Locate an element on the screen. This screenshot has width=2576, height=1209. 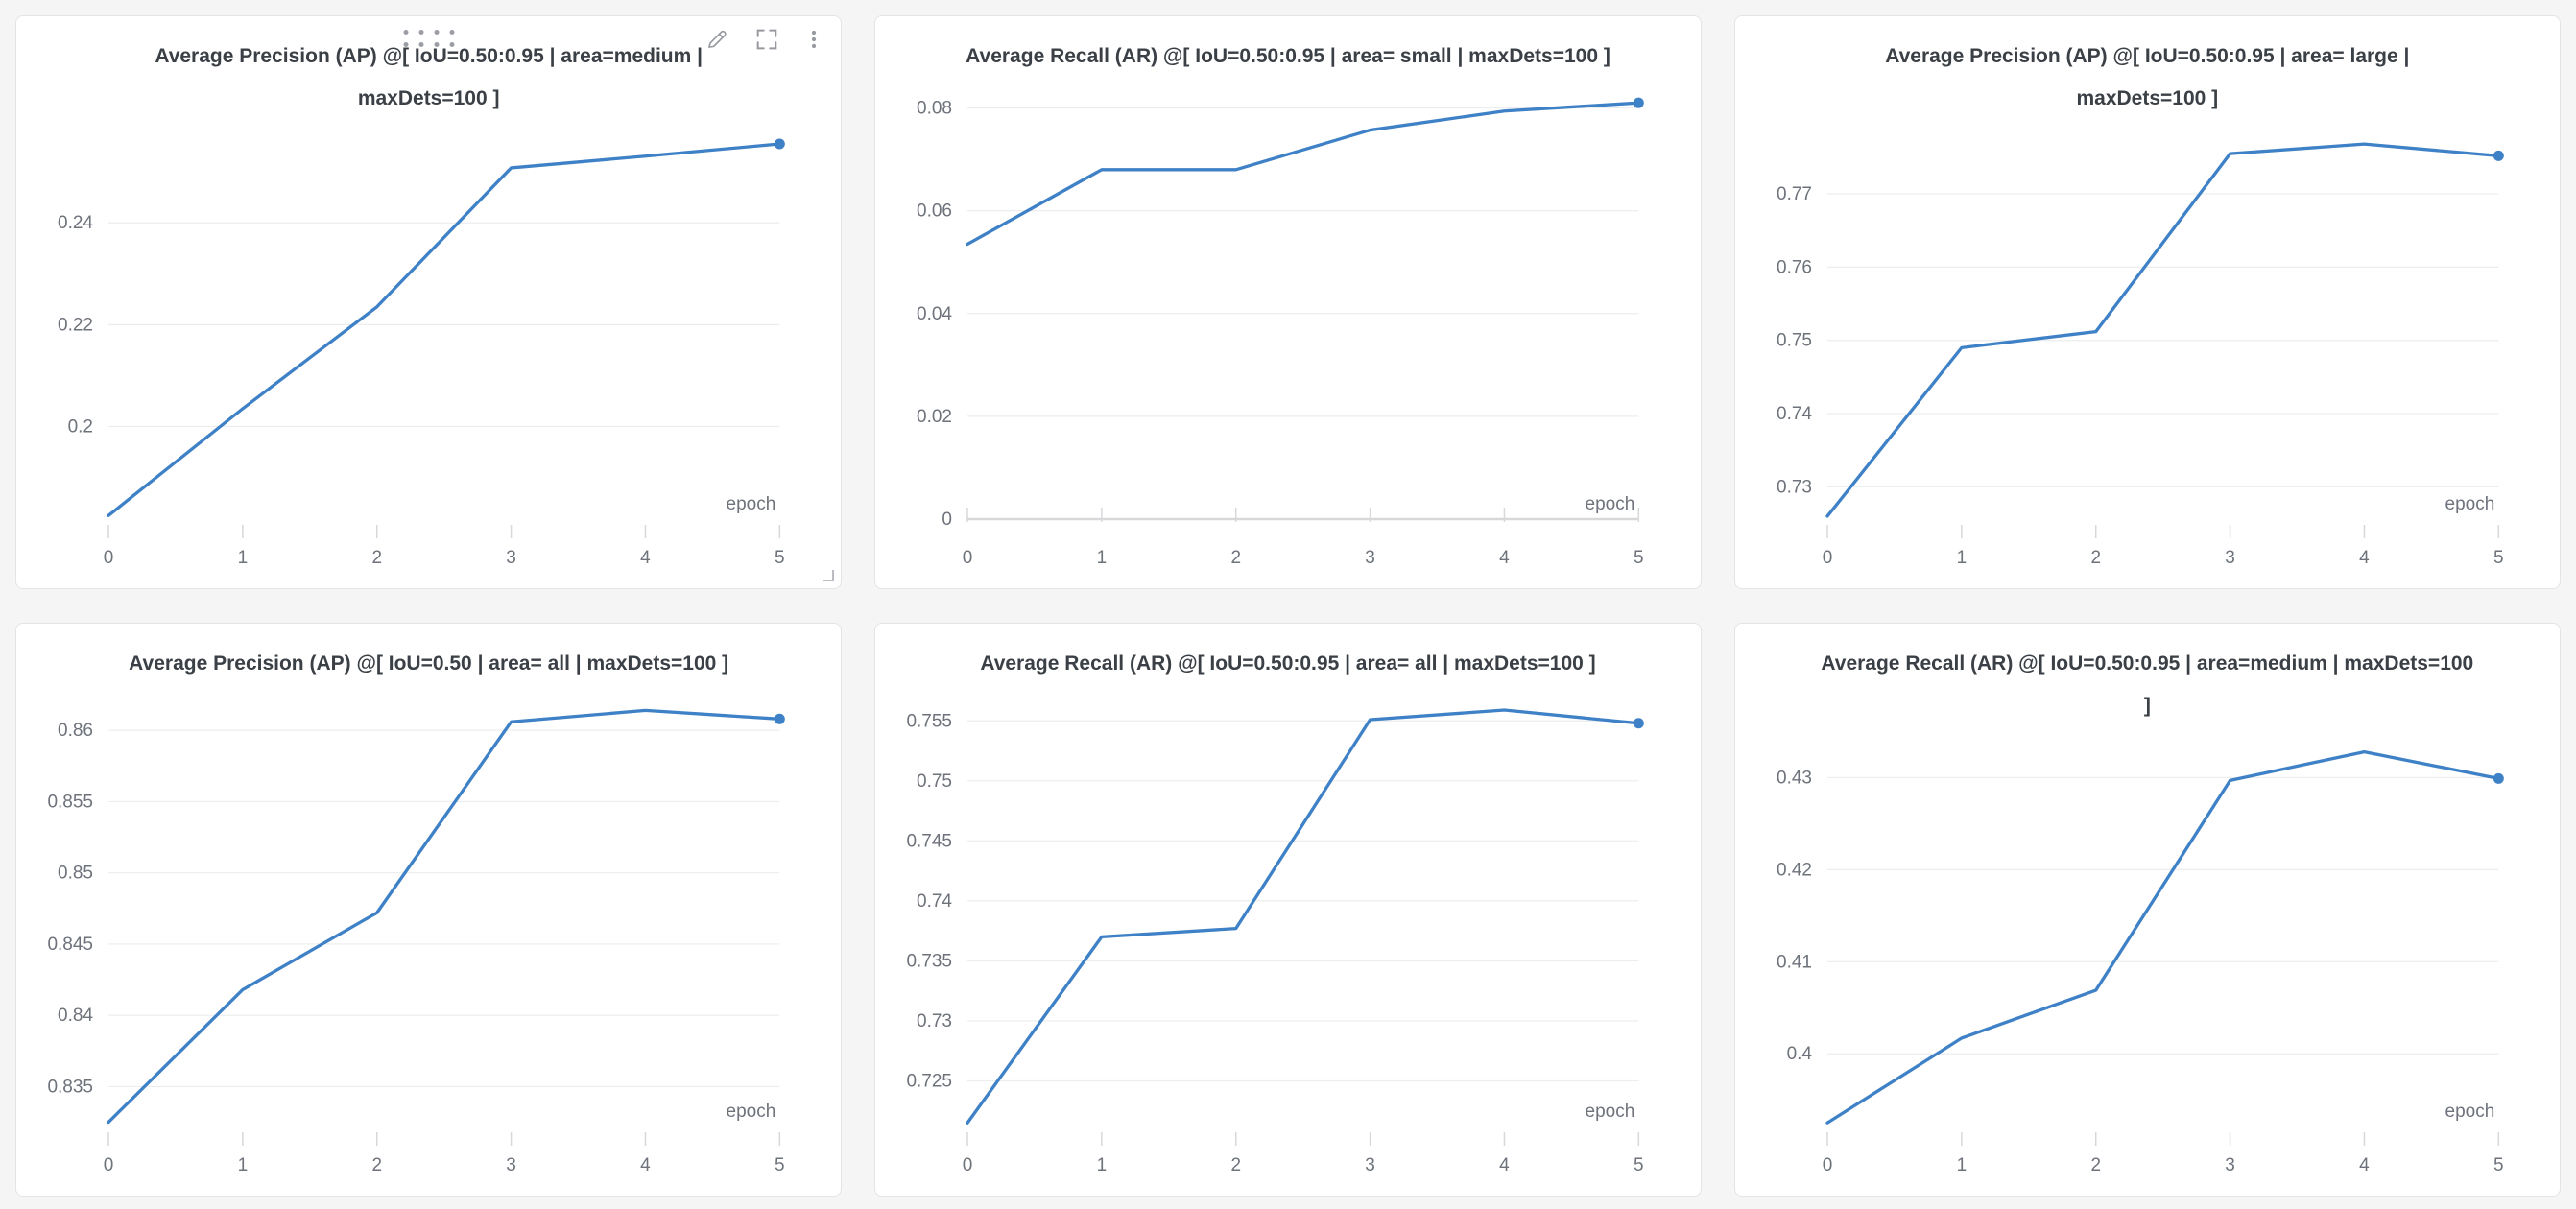
line-chart-ap50-all: 0.835 0.84 0.845 0.85 0.855 0.86 0 1 2 3 4 5 epoch is located at coordinates (428, 939).